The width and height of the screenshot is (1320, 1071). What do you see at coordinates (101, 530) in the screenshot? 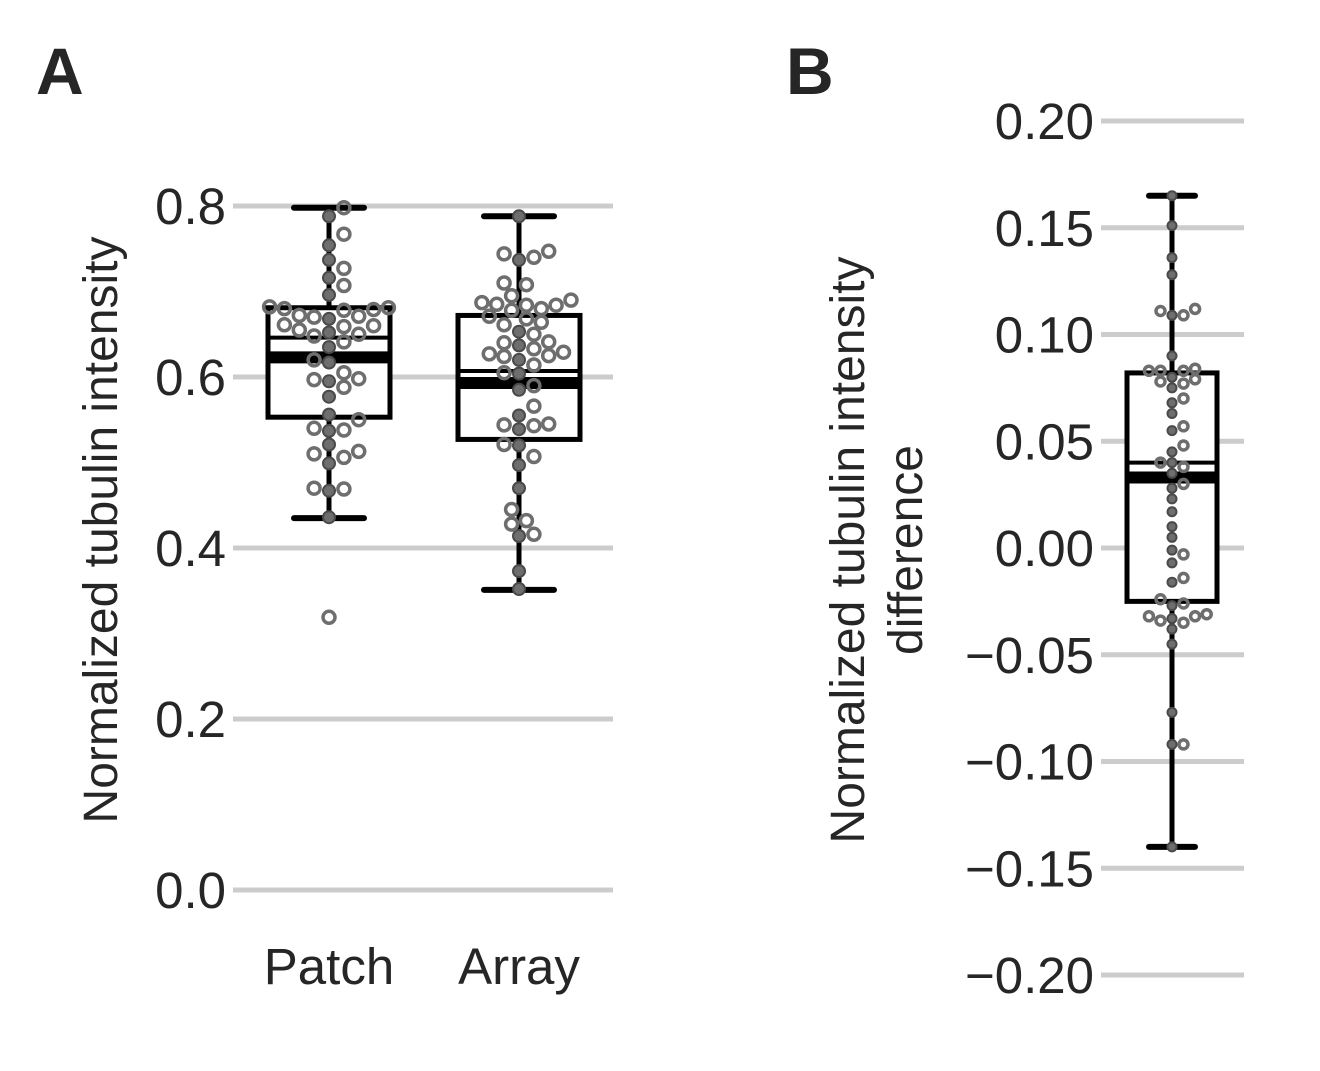
I see `panel-a-y-axis-label: Normalized tubulin intensity` at bounding box center [101, 530].